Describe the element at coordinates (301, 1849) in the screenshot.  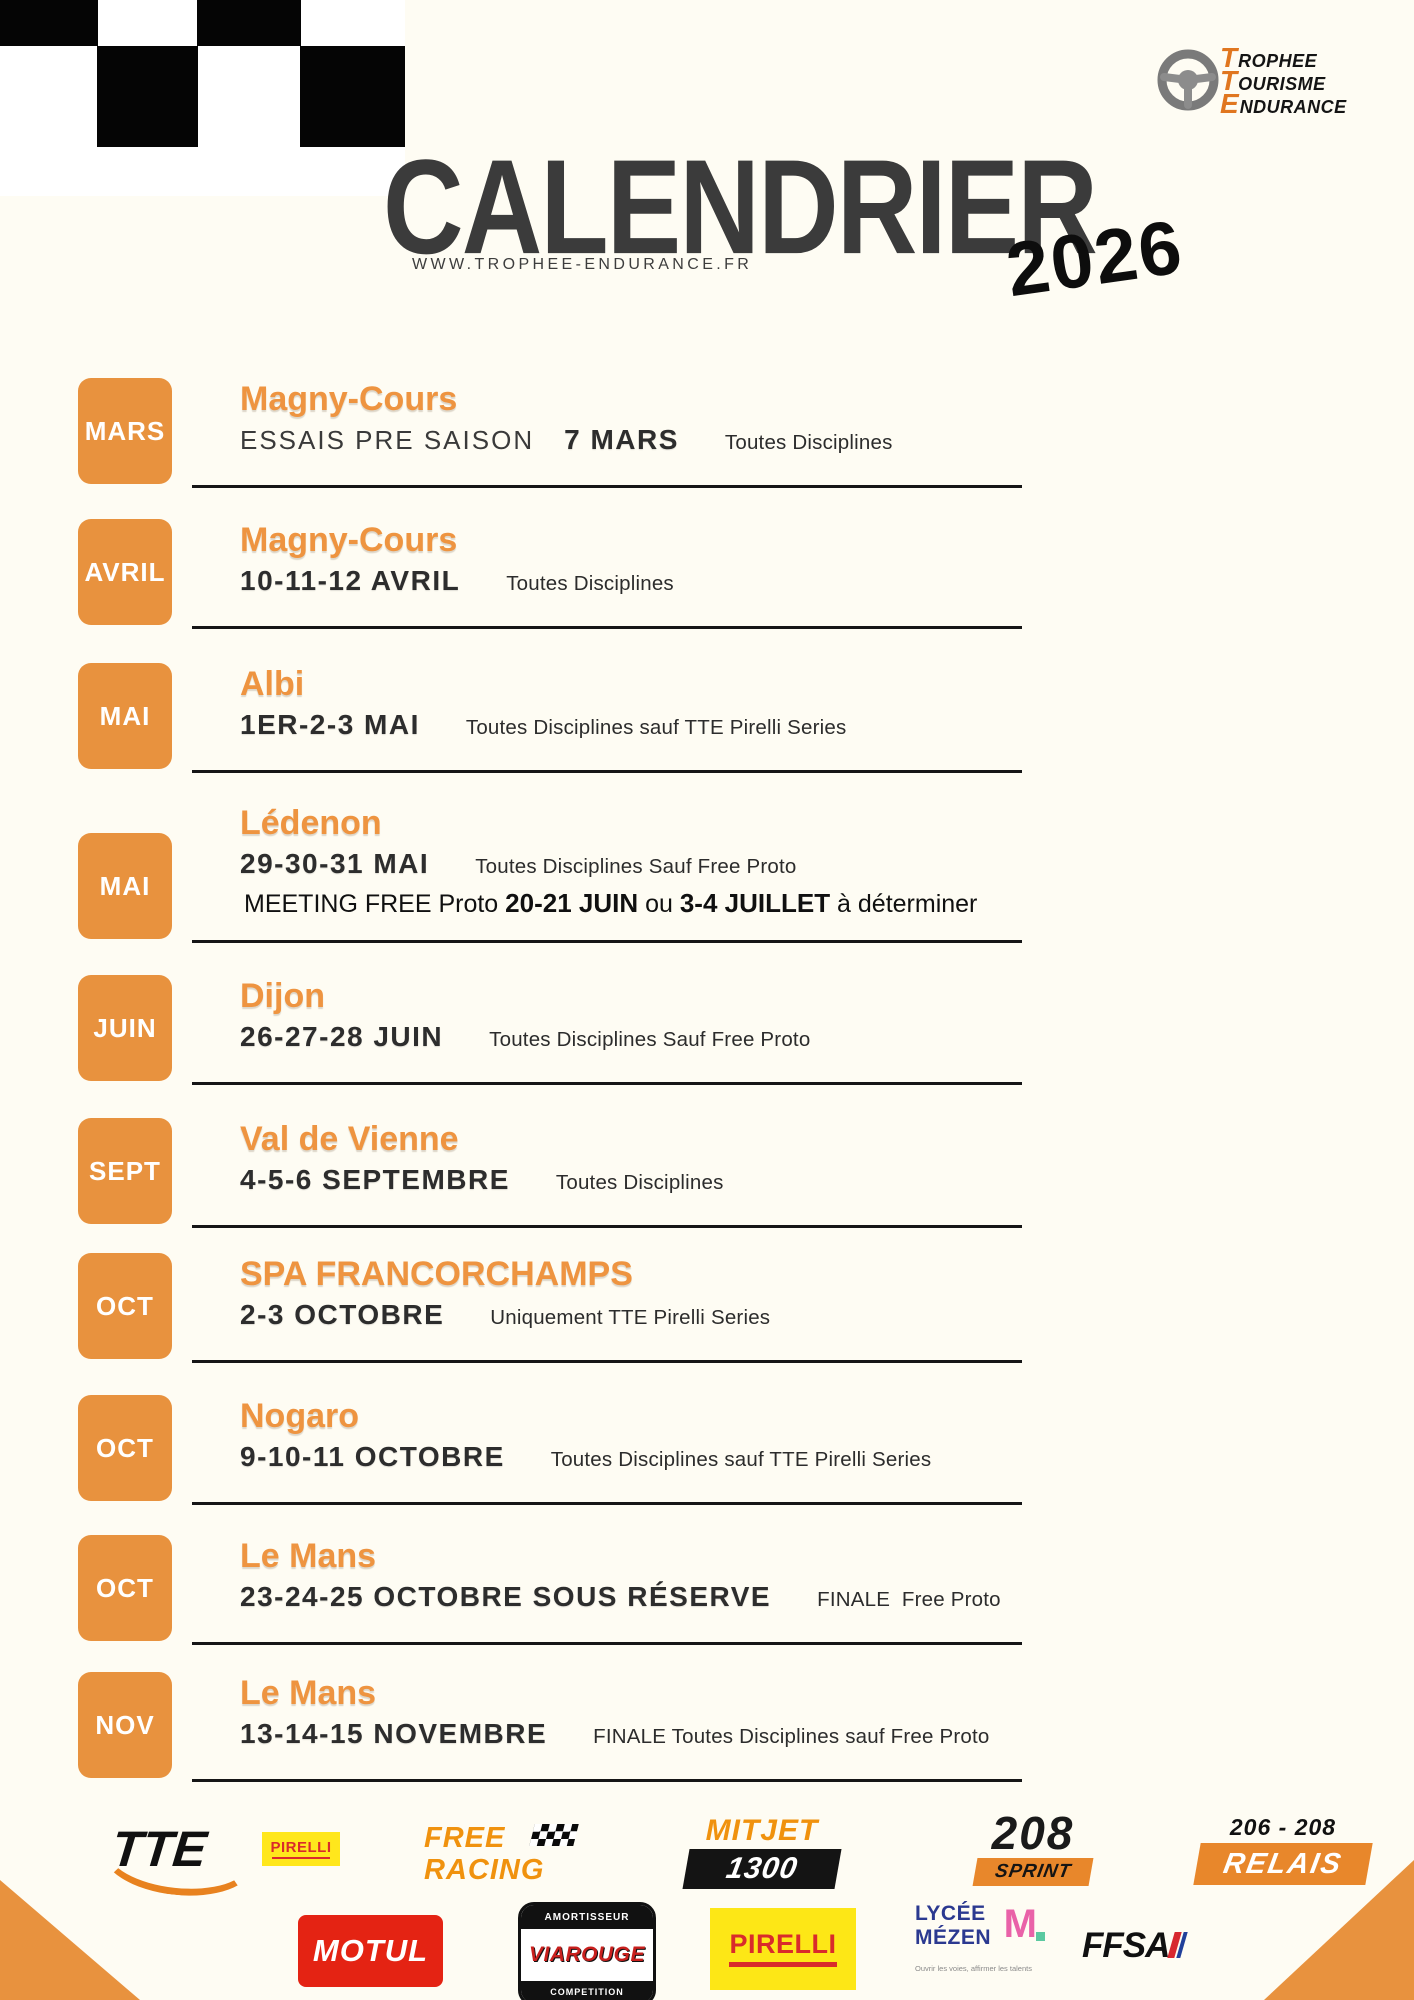
I see `sponsor-pirelli-small-logo: PIRELLI` at that location.